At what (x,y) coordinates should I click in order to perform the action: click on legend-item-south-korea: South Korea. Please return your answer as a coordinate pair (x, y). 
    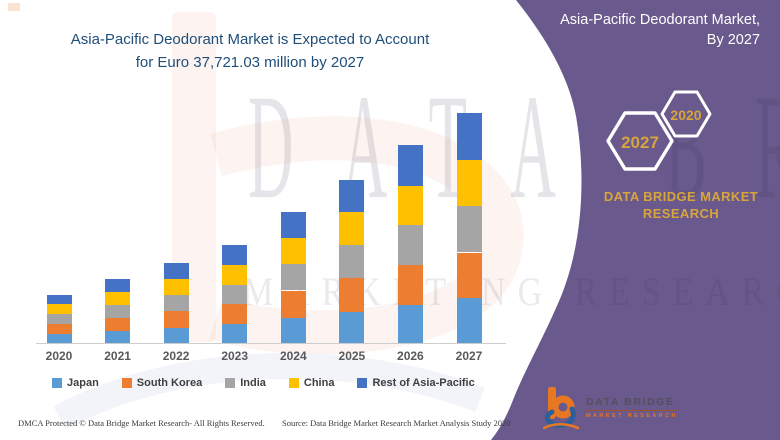
    Looking at the image, I should click on (162, 383).